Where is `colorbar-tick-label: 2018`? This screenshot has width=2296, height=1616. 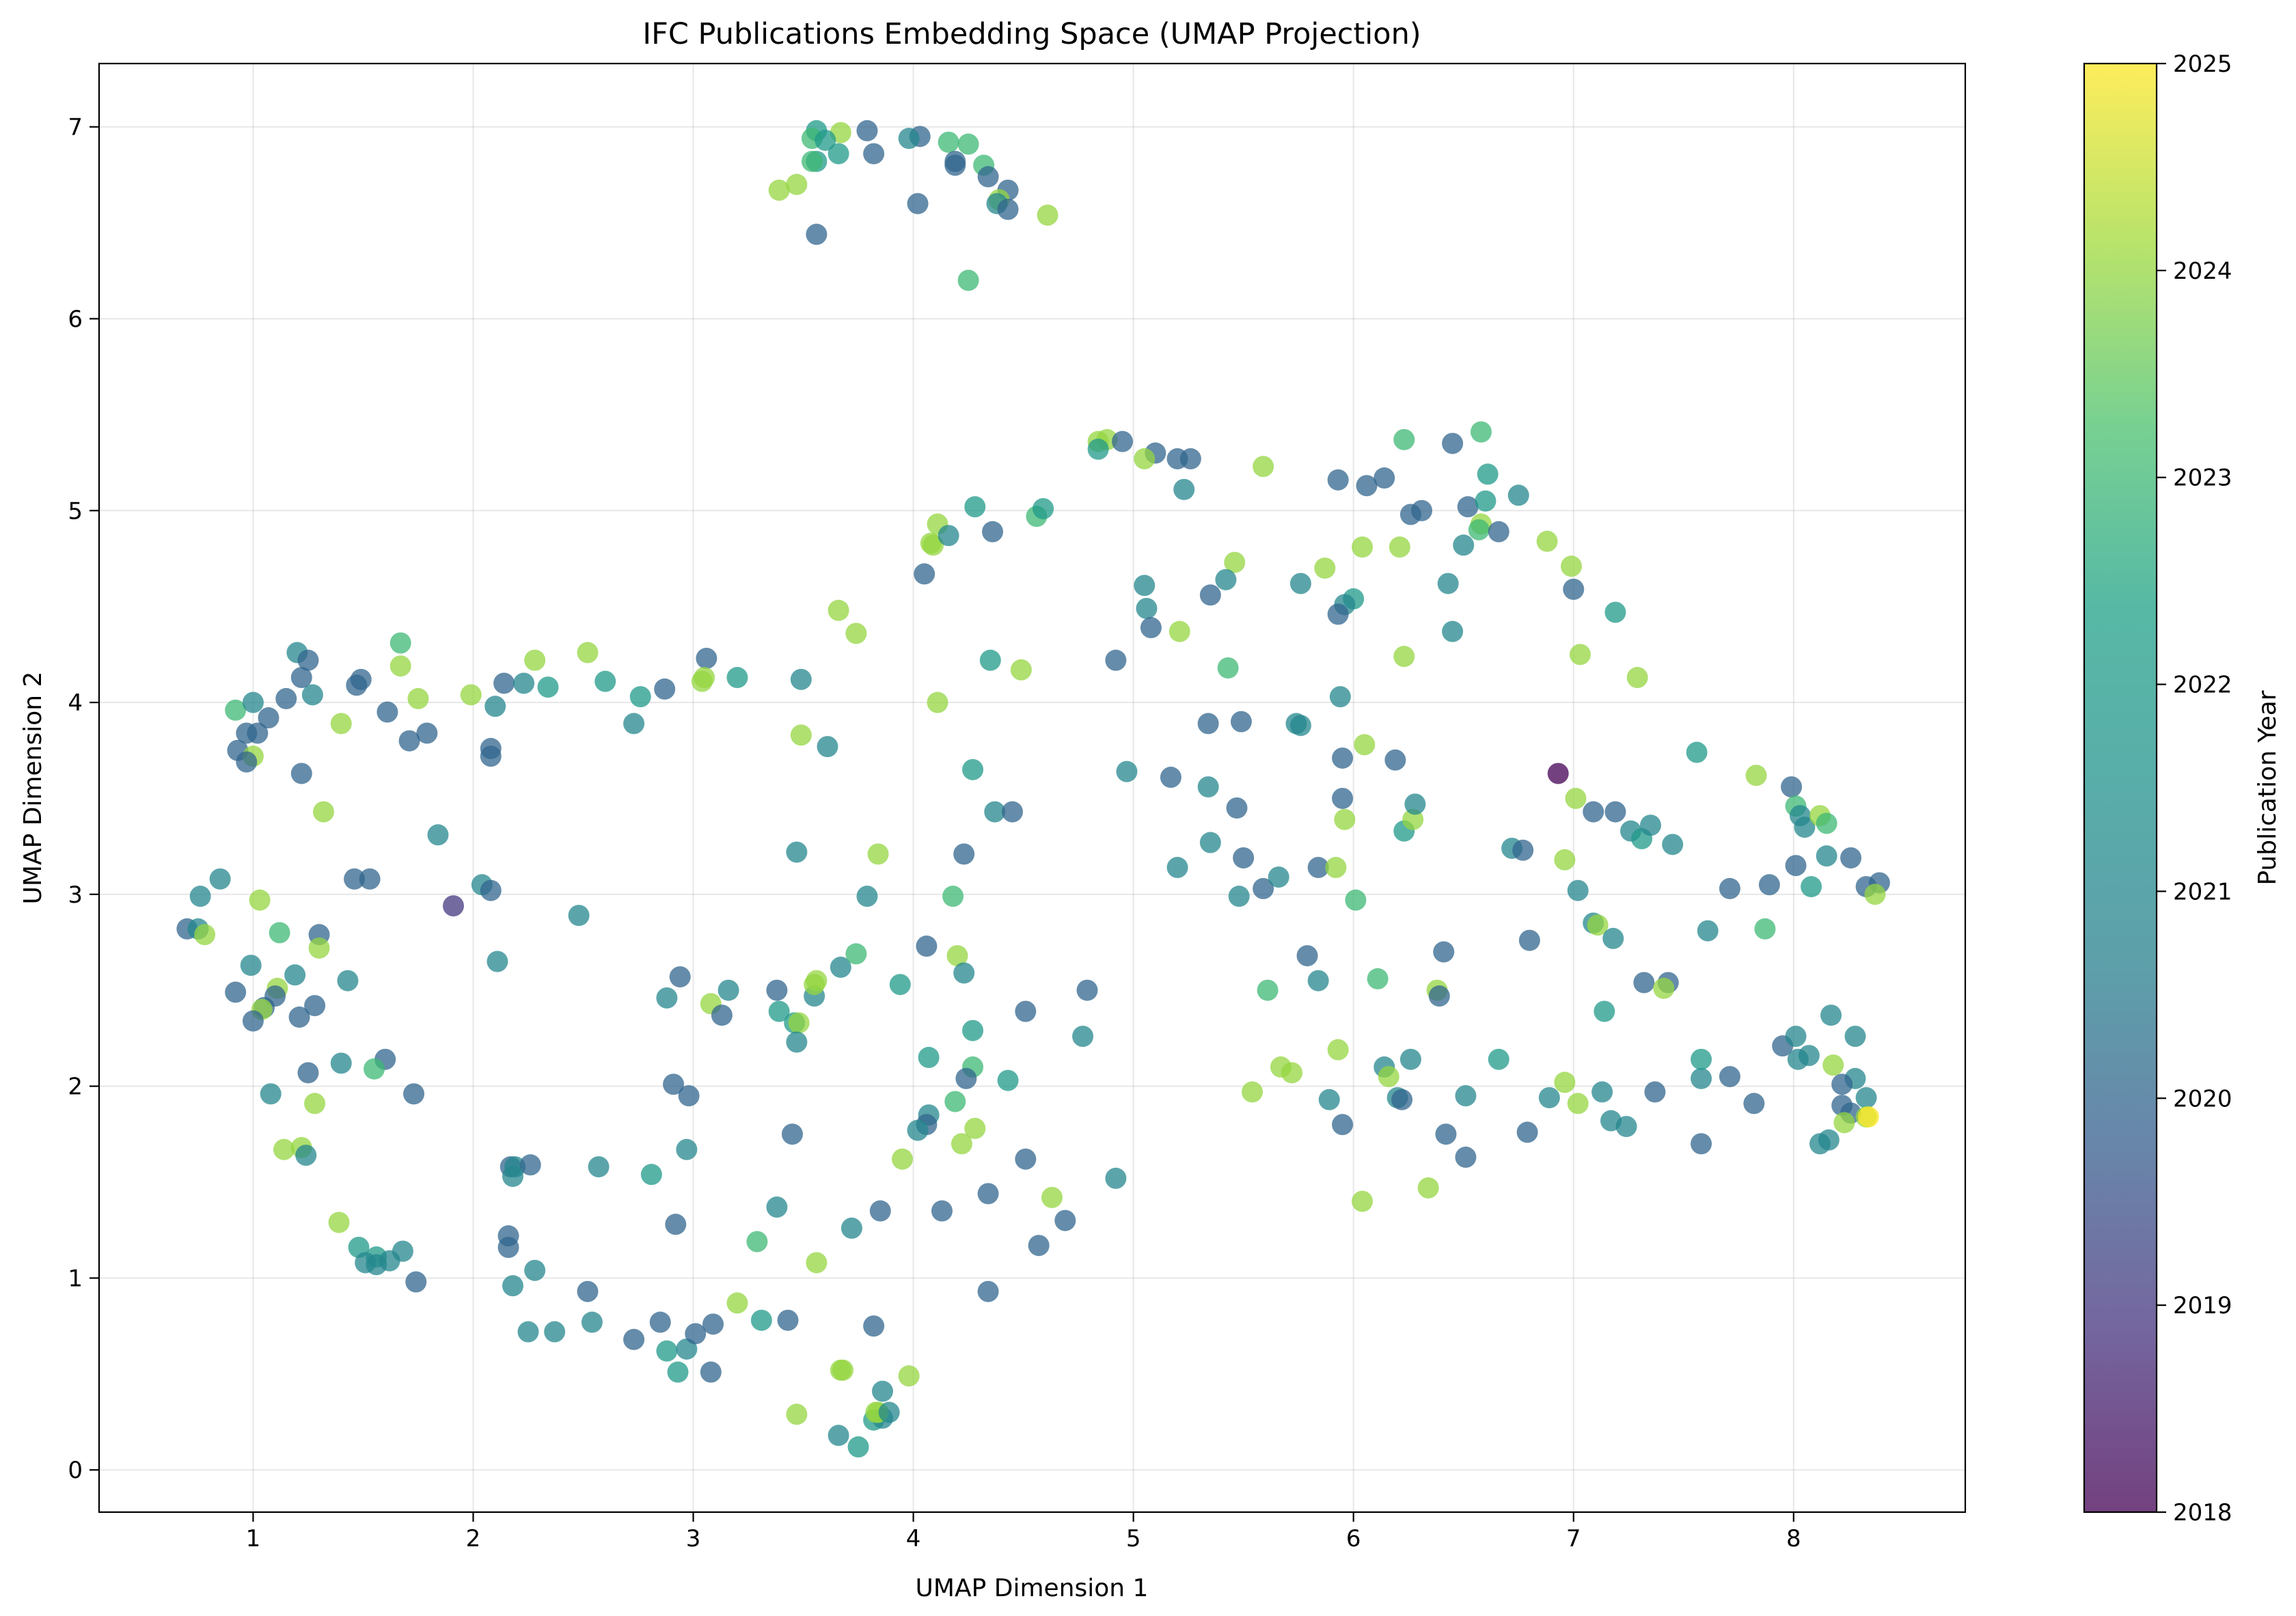
colorbar-tick-label: 2018 is located at coordinates (2202, 1512).